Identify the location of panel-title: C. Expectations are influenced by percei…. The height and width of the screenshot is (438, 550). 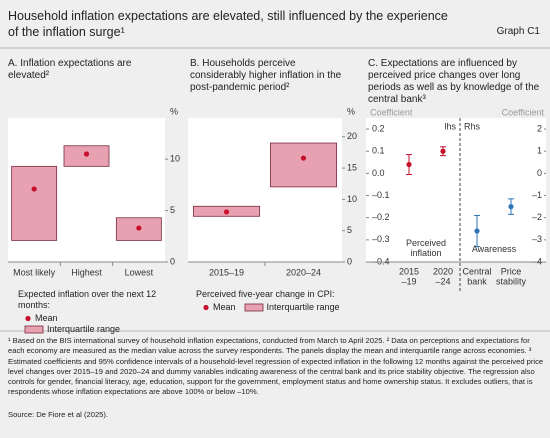
(454, 81).